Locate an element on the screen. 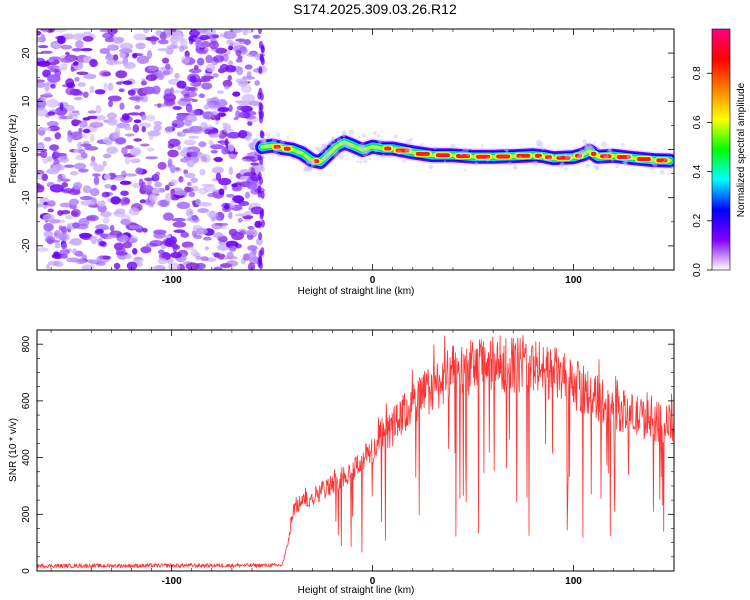 This screenshot has width=750, height=600. snr-x-axis-title: Height of straight line (km) is located at coordinates (356, 590).